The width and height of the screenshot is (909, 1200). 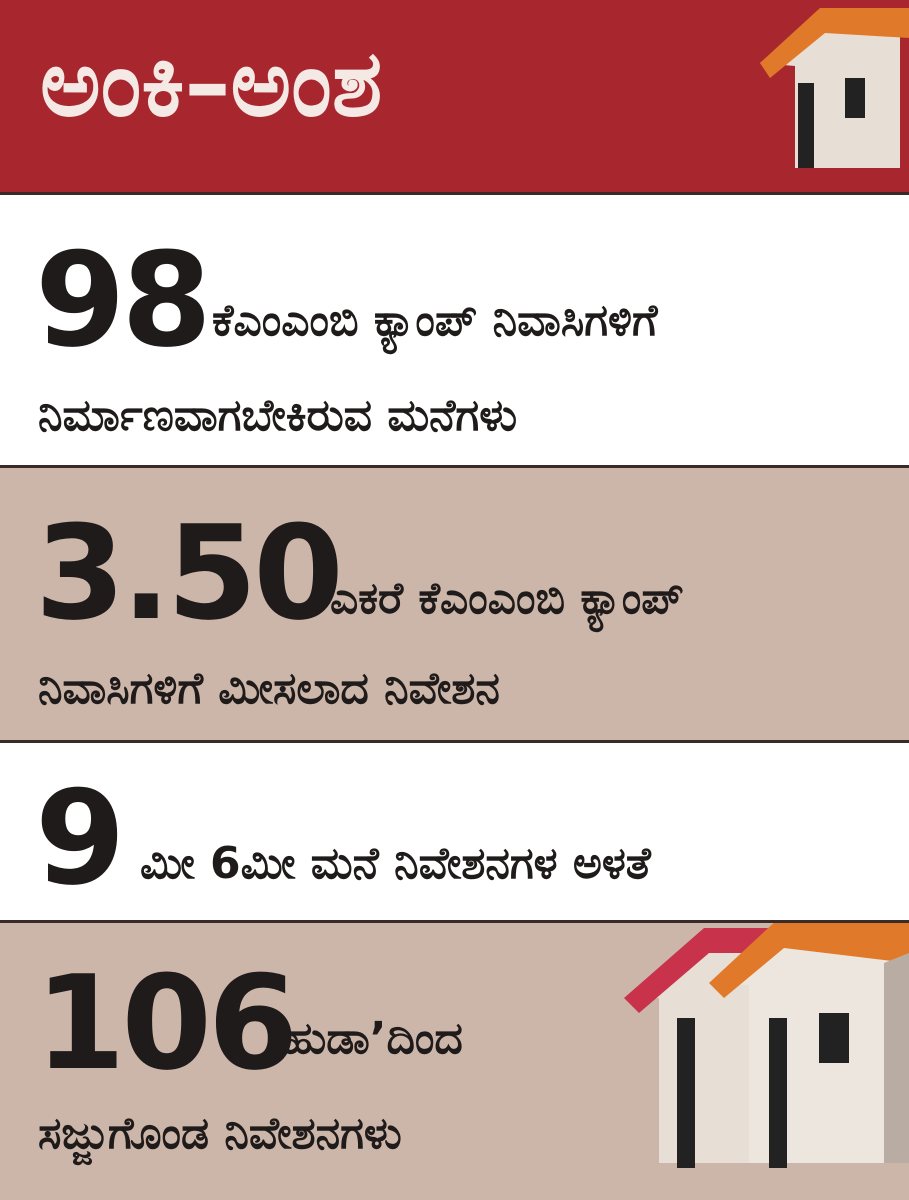 I want to click on figure: 9, so click(x=80, y=838).